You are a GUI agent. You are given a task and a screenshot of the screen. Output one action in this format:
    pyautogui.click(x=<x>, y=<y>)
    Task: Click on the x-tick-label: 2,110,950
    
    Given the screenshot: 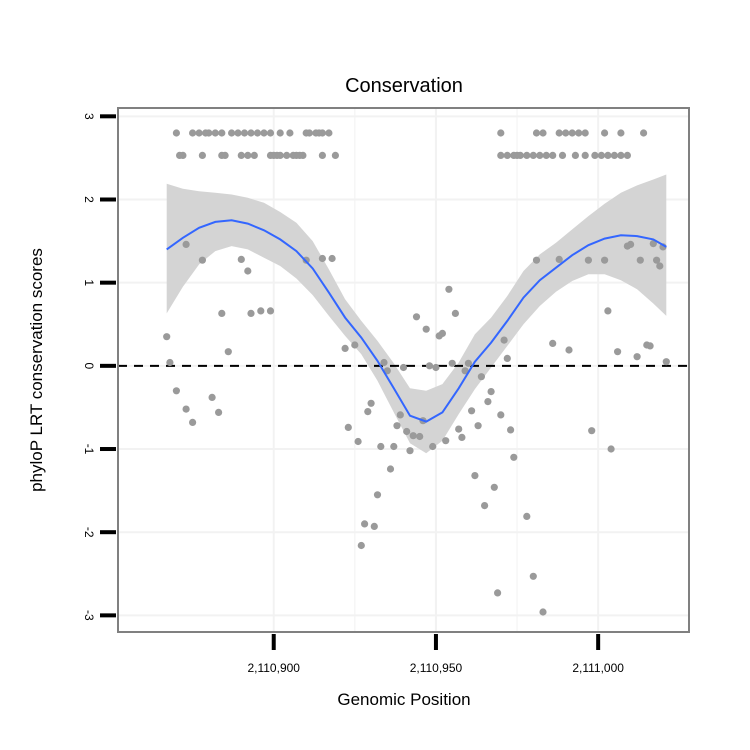 What is the action you would take?
    pyautogui.click(x=436, y=668)
    